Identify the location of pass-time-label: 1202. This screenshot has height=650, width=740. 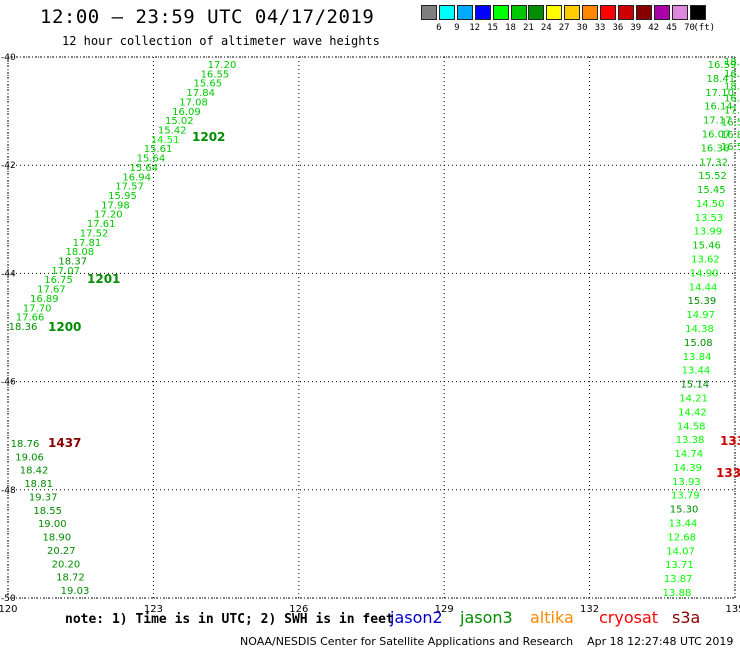
(208, 137).